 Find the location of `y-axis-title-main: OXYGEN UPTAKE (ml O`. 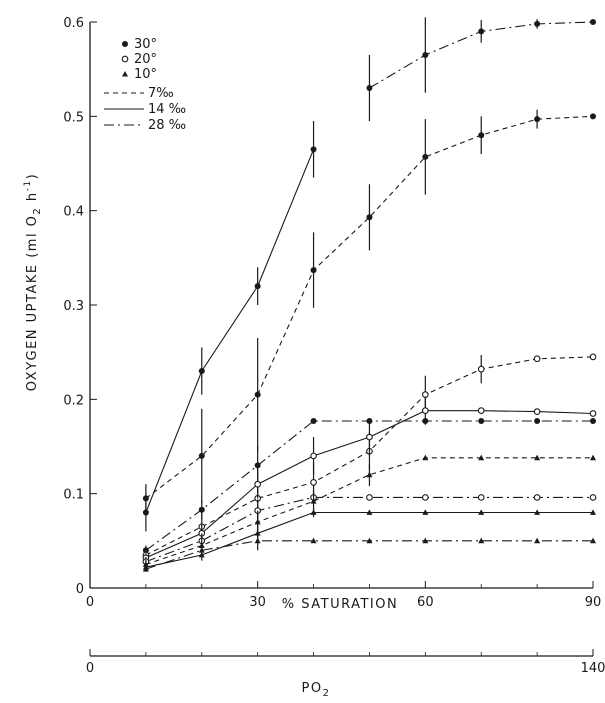

y-axis-title-main: OXYGEN UPTAKE (ml O is located at coordinates (32, 303).